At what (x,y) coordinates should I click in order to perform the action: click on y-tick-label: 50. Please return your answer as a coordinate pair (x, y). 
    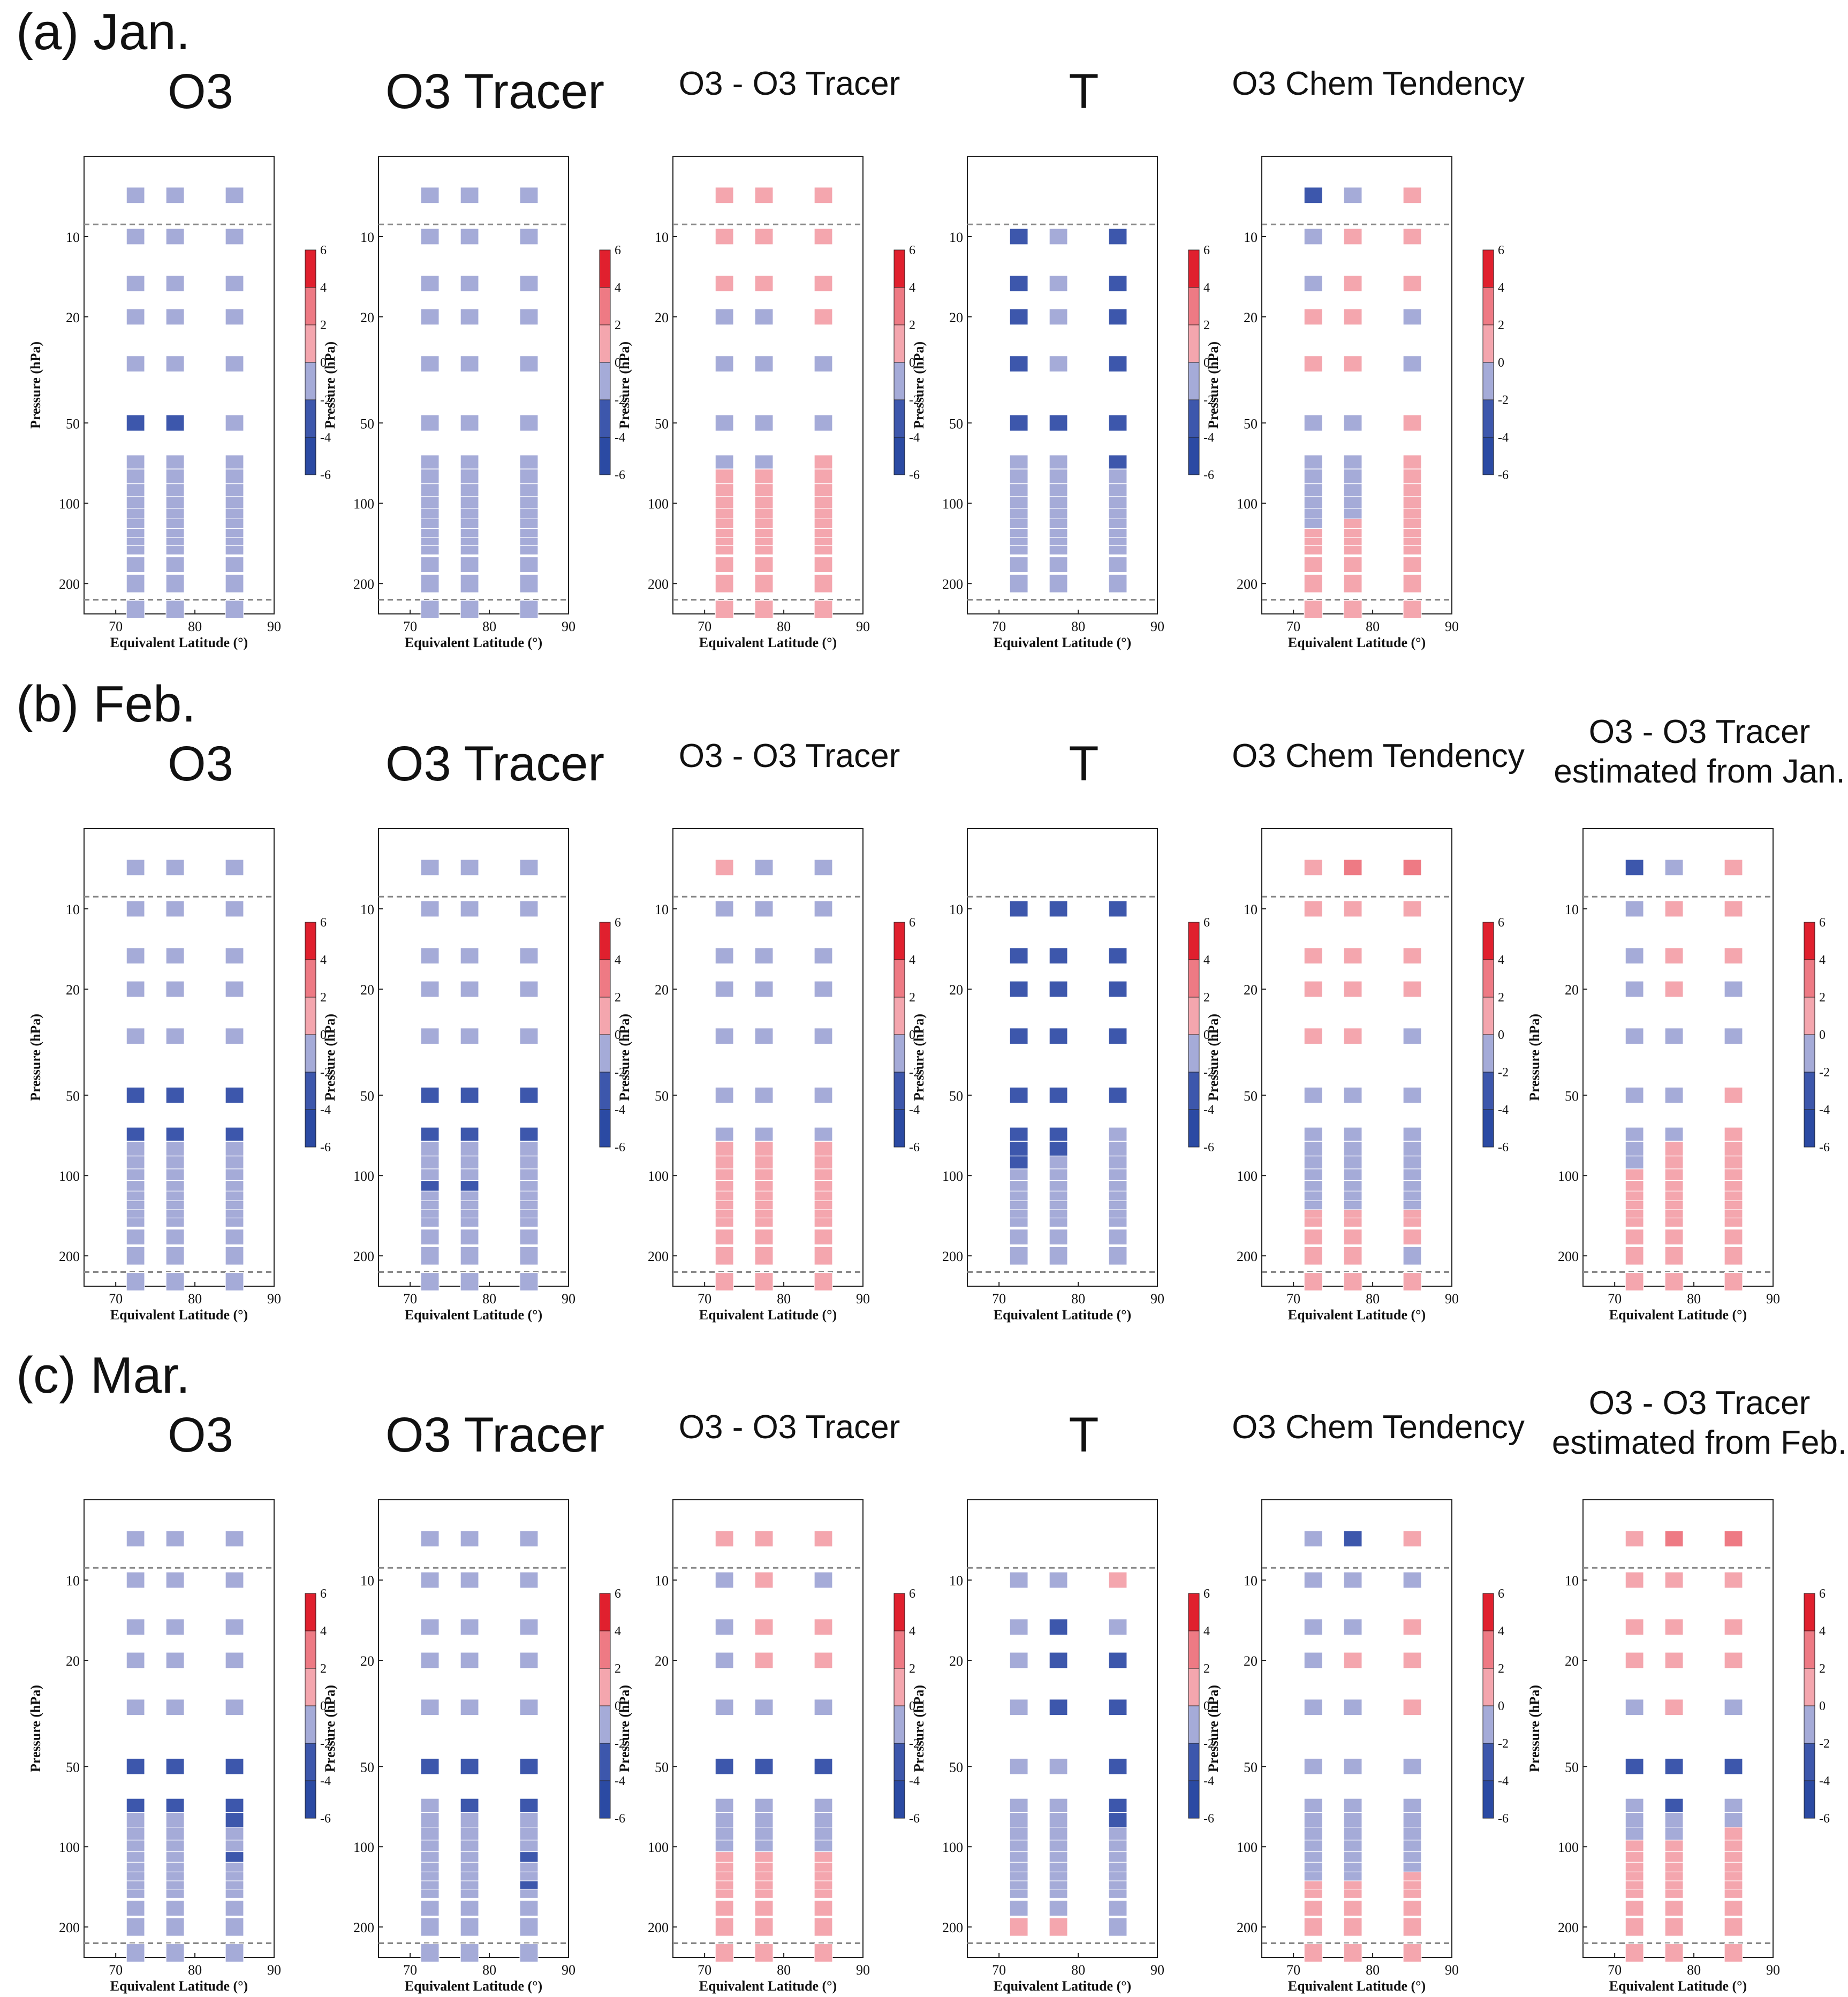
    Looking at the image, I should click on (1572, 1096).